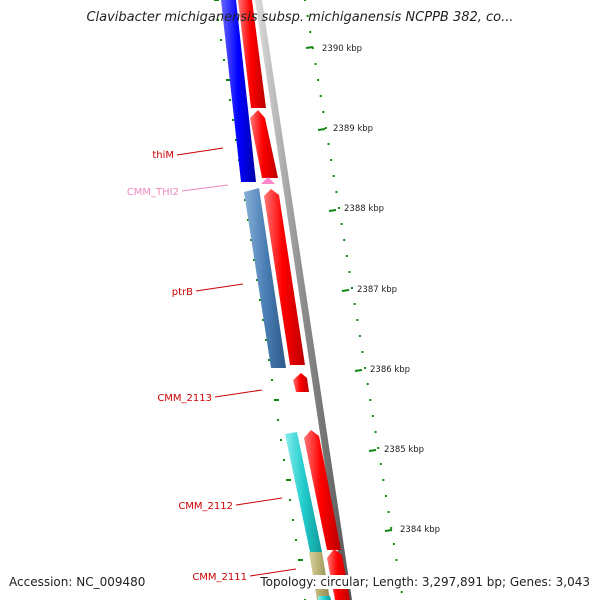 This screenshot has height=600, width=600. Describe the element at coordinates (219, 577) in the screenshot. I see `gene-label-CMM_2111: CMM_2111` at that location.